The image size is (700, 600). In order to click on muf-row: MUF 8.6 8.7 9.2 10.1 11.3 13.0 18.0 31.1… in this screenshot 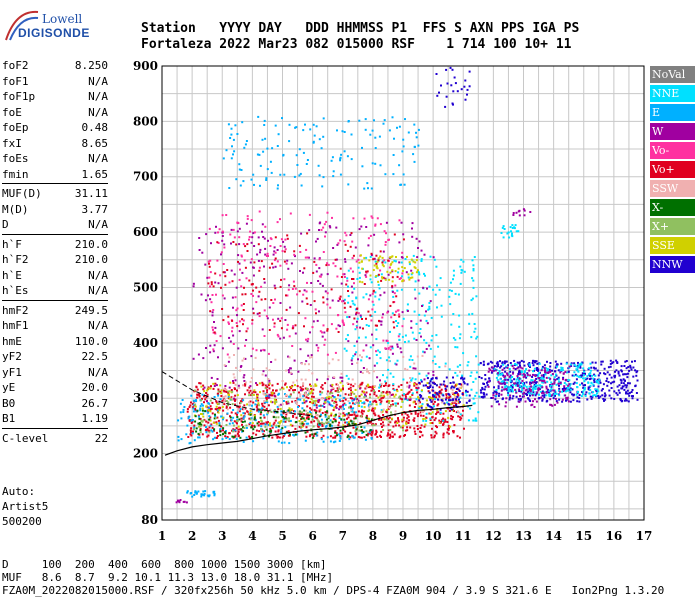, I will do `click(168, 577)`.